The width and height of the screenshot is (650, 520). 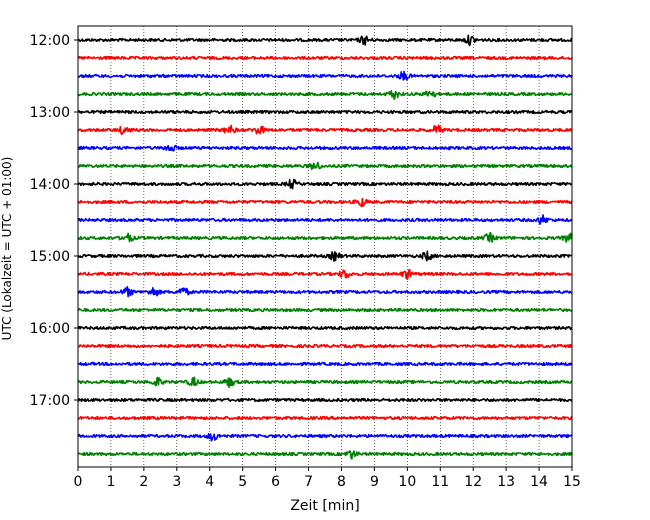 What do you see at coordinates (440, 482) in the screenshot?
I see `x-tick-label: 11` at bounding box center [440, 482].